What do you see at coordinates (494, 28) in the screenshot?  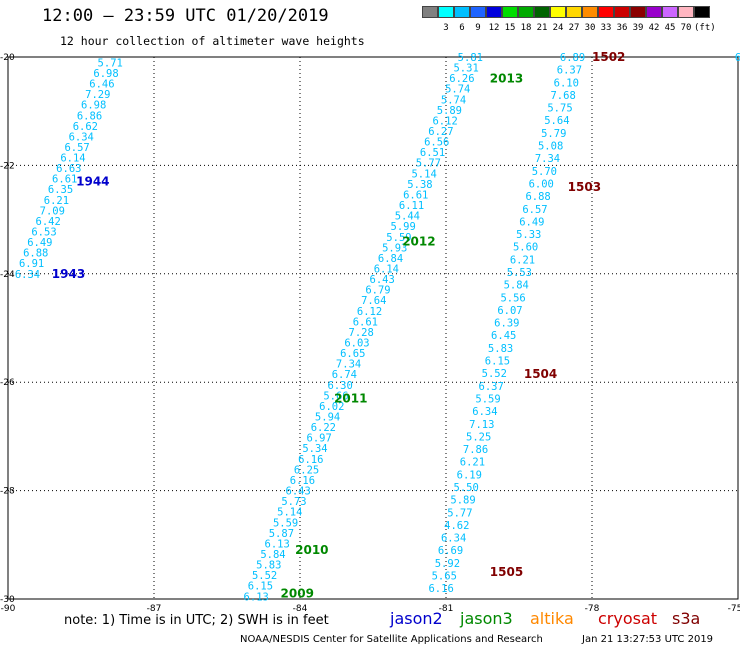 I see `color-scale-label: 12` at bounding box center [494, 28].